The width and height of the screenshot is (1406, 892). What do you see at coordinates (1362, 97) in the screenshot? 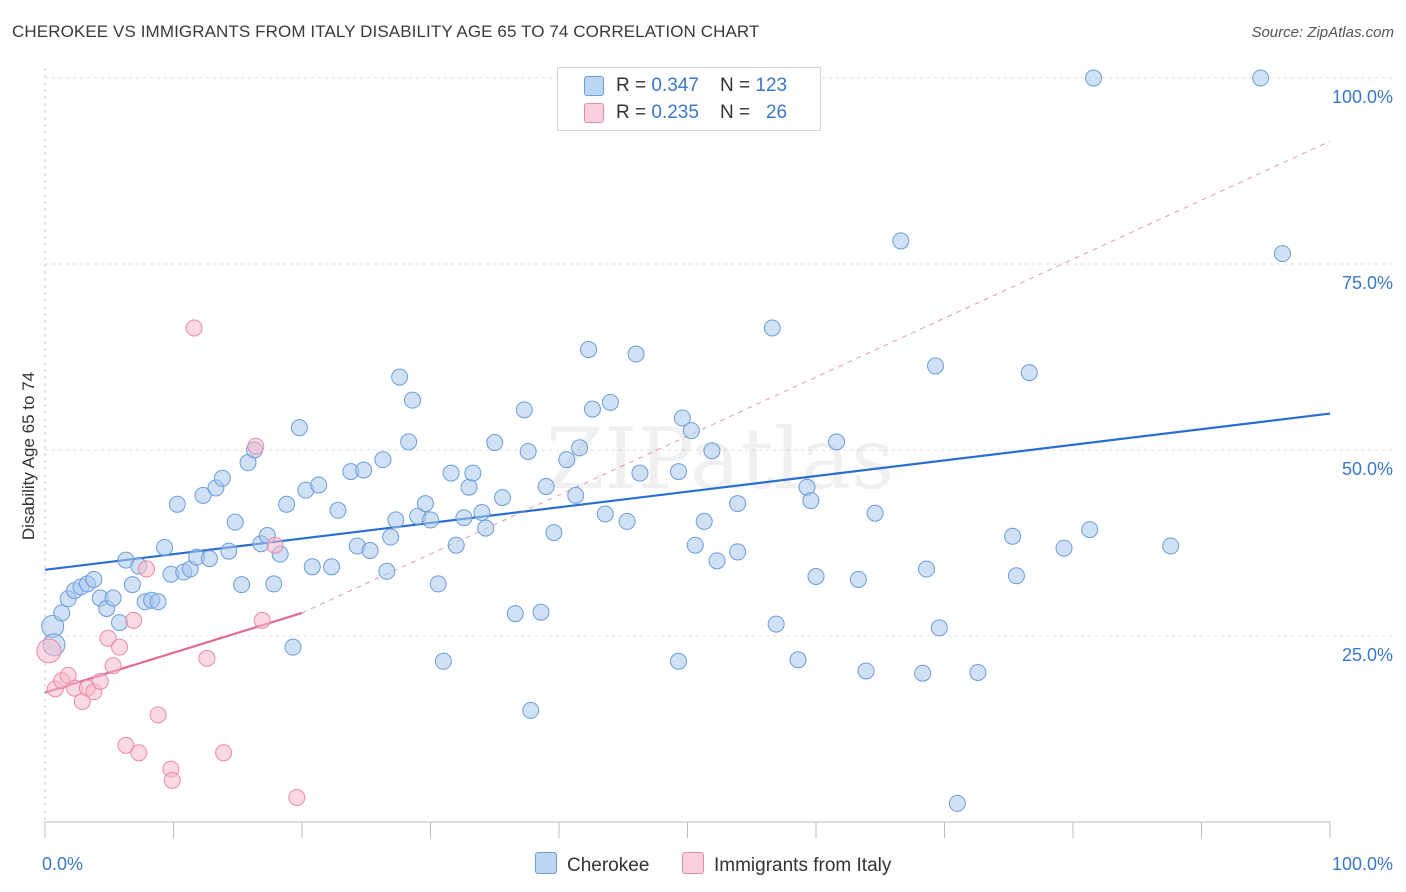
I see `y-tick-label: 100.0%` at bounding box center [1362, 97].